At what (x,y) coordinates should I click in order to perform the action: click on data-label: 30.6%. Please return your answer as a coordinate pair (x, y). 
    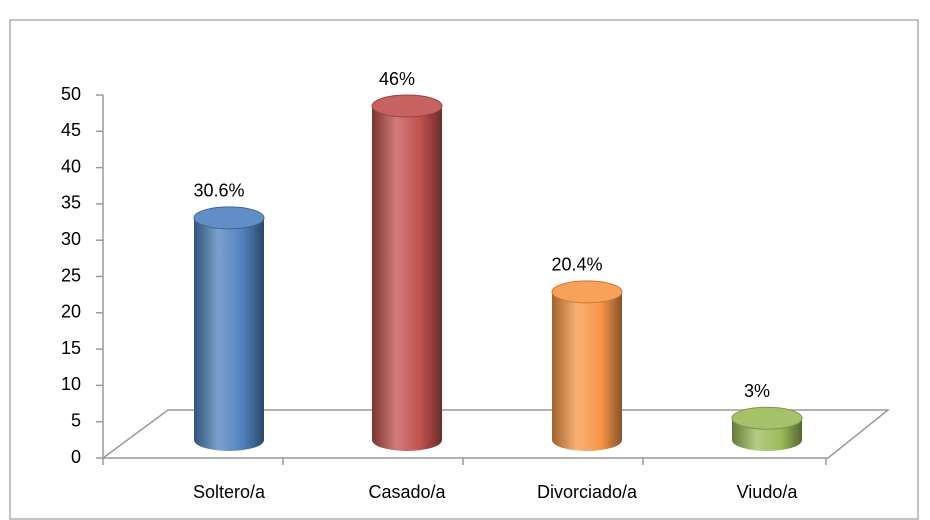
    Looking at the image, I should click on (218, 191).